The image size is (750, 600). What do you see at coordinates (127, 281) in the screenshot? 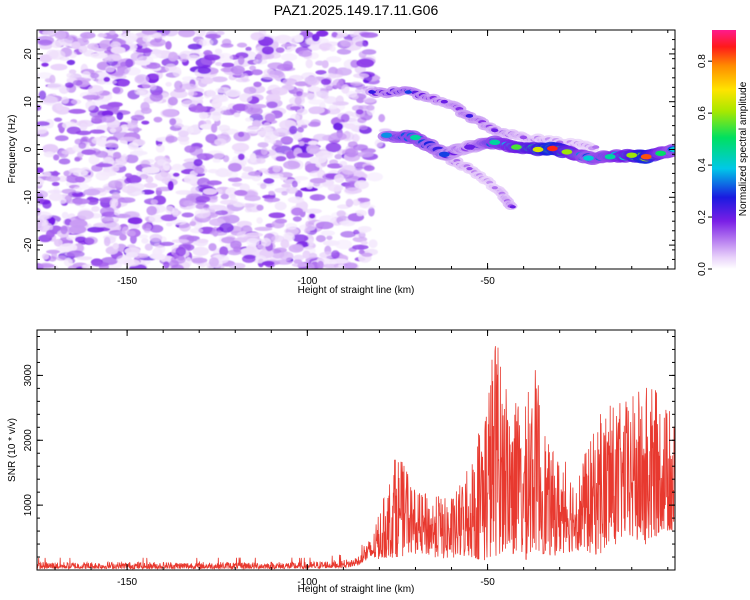
I see `x-tick-label: -150` at bounding box center [127, 281].